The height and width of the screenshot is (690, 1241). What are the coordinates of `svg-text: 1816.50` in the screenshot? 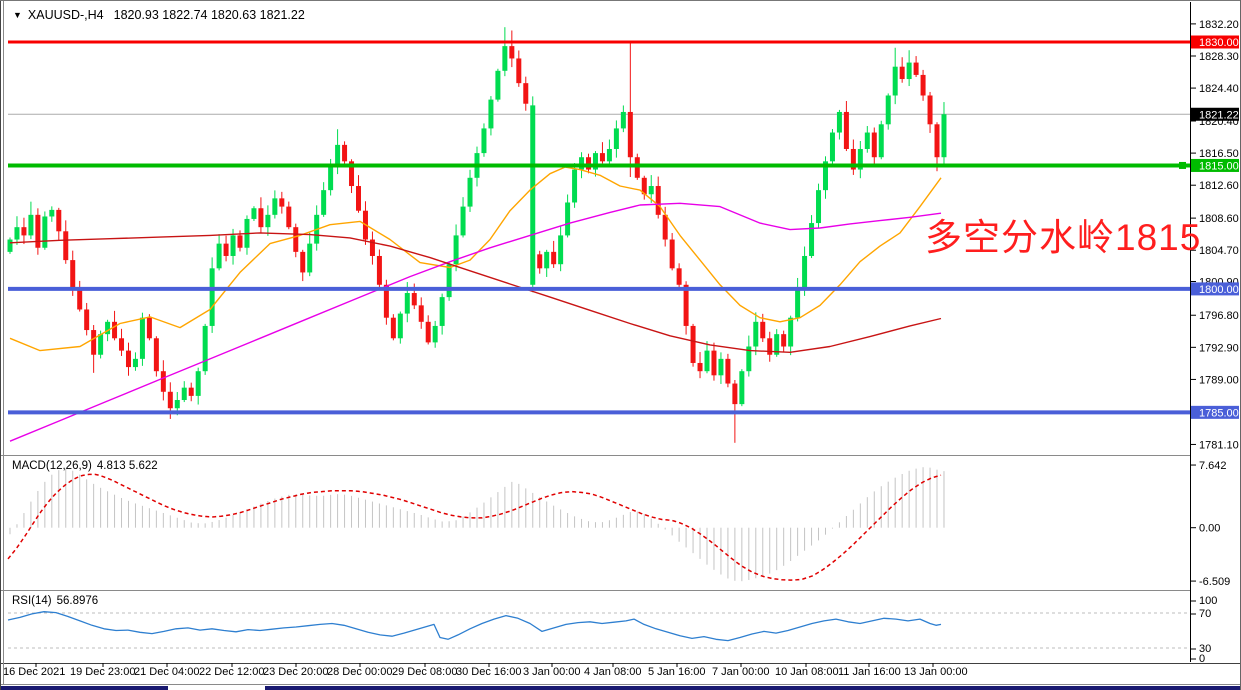 It's located at (1219, 154).